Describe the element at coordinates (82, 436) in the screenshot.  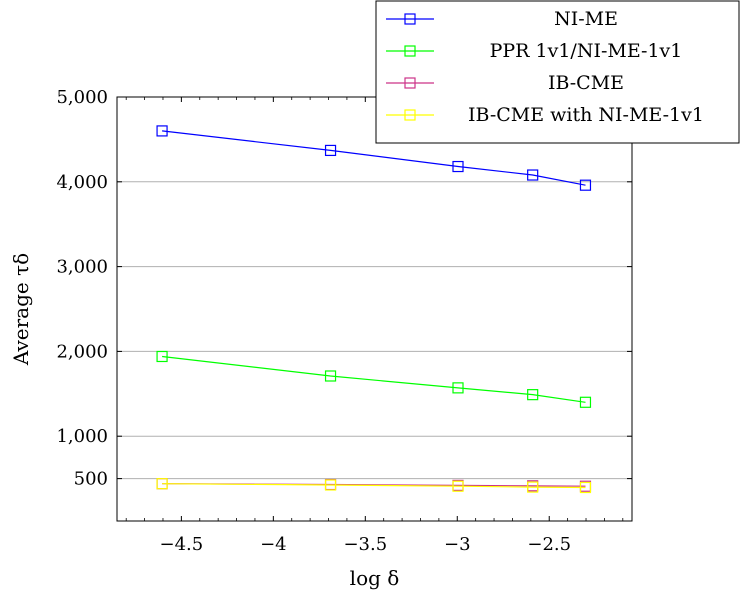
I see `y-tick-label: 1,000` at that location.